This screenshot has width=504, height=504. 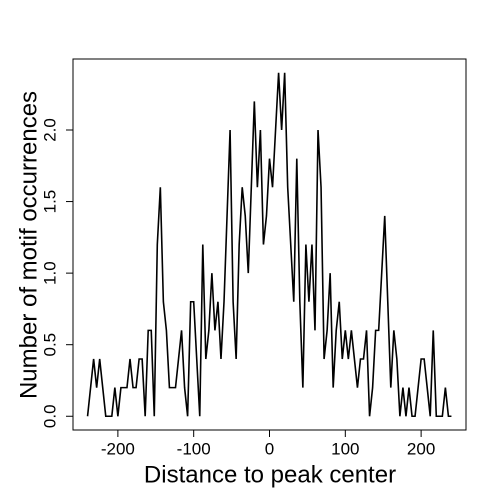 I want to click on x-tick-label: 0, so click(x=269, y=448).